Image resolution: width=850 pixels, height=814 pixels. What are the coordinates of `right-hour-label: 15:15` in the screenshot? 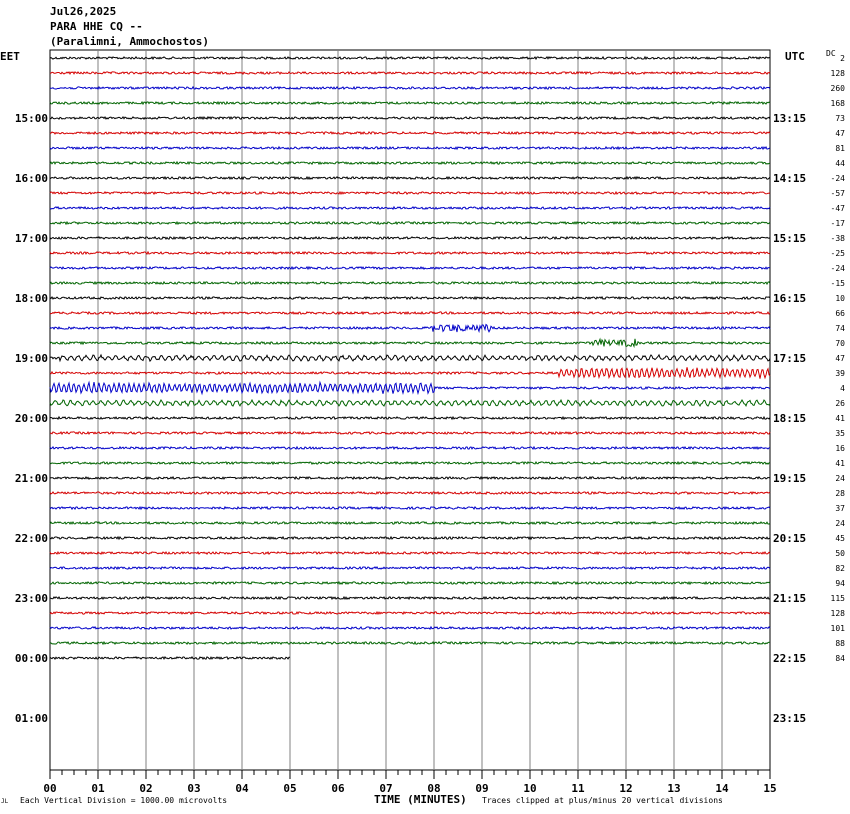 It's located at (789, 238).